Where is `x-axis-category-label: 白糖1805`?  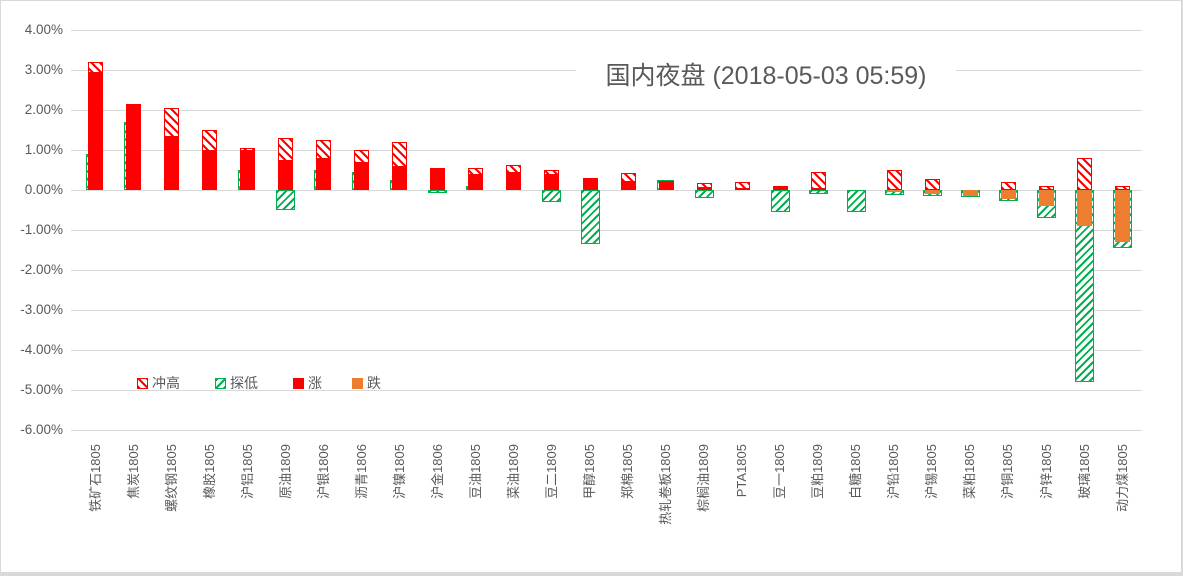
x-axis-category-label: 白糖1805 is located at coordinates (856, 471).